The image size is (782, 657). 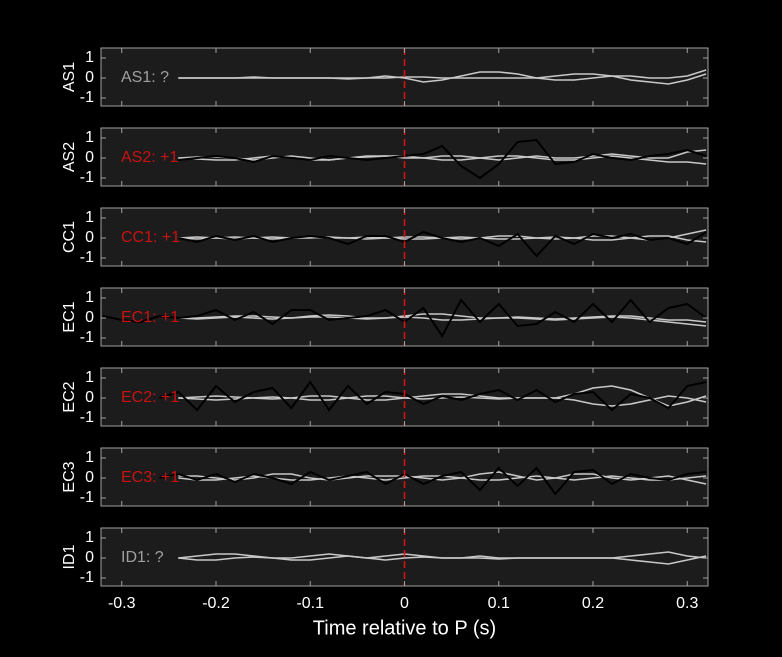 I want to click on y-axis-label: AS2, so click(x=69, y=157).